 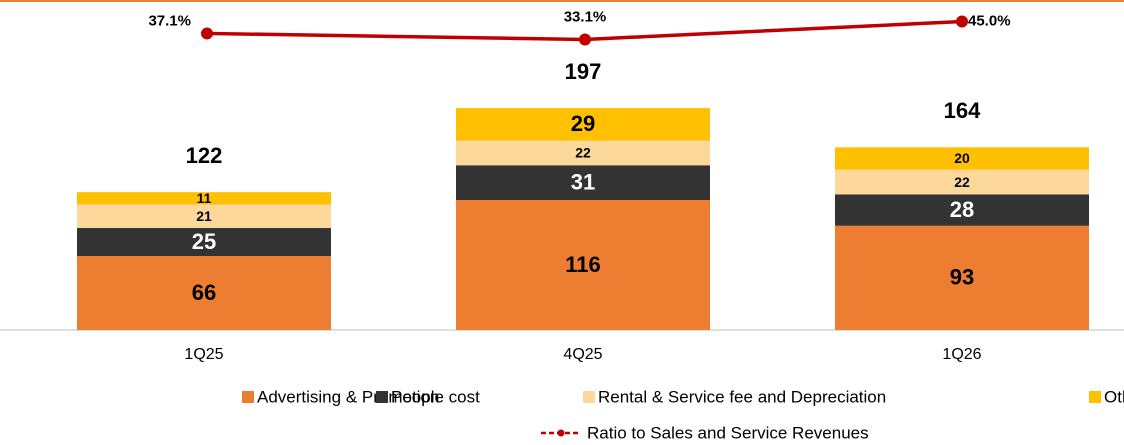 I want to click on segment-label: 11, so click(x=204, y=198).